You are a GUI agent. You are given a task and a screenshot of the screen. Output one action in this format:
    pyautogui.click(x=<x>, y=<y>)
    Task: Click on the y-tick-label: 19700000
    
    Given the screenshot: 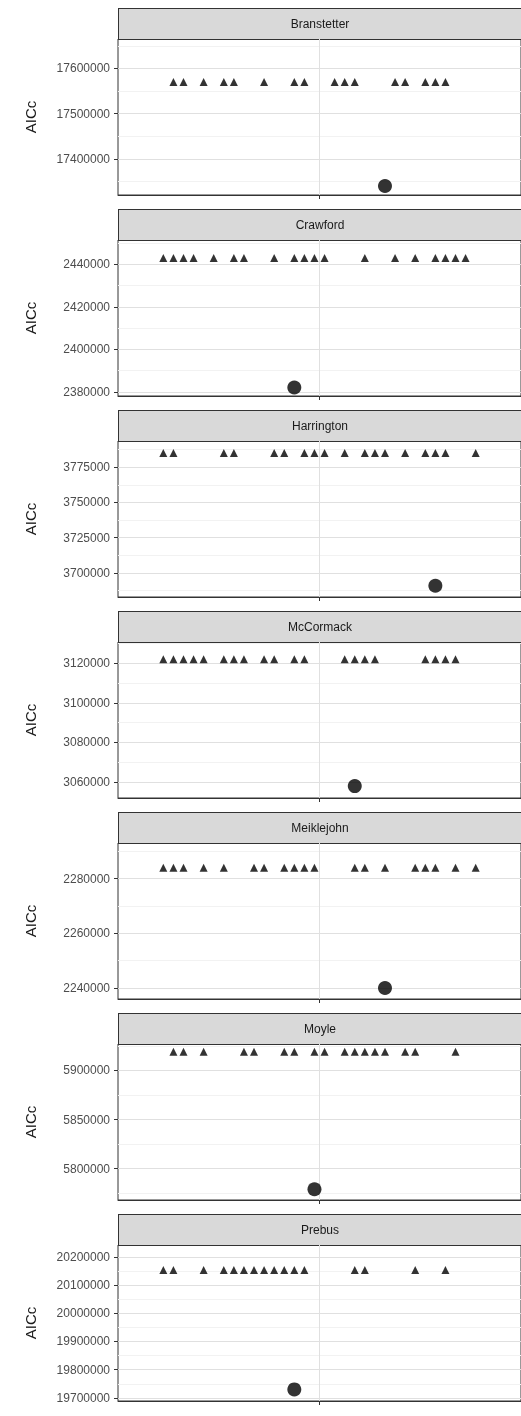 What is the action you would take?
    pyautogui.click(x=83, y=1397)
    